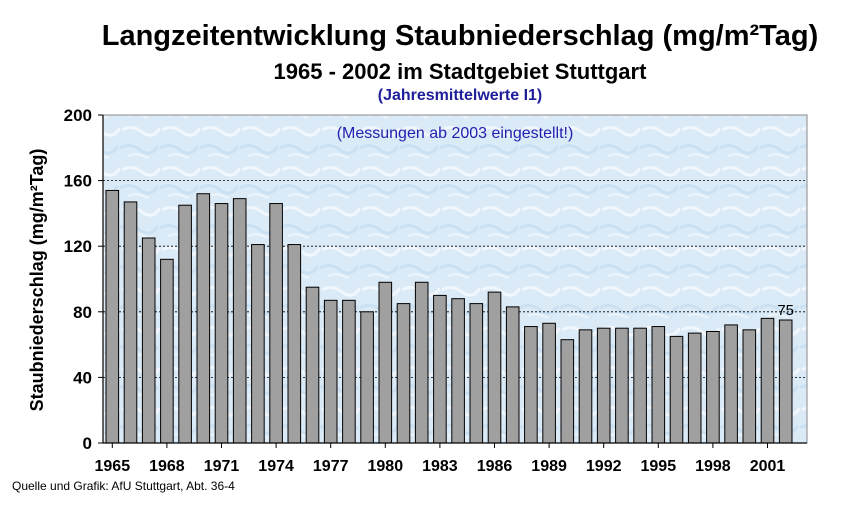  What do you see at coordinates (82, 312) in the screenshot?
I see `y-tick-label-80: 80` at bounding box center [82, 312].